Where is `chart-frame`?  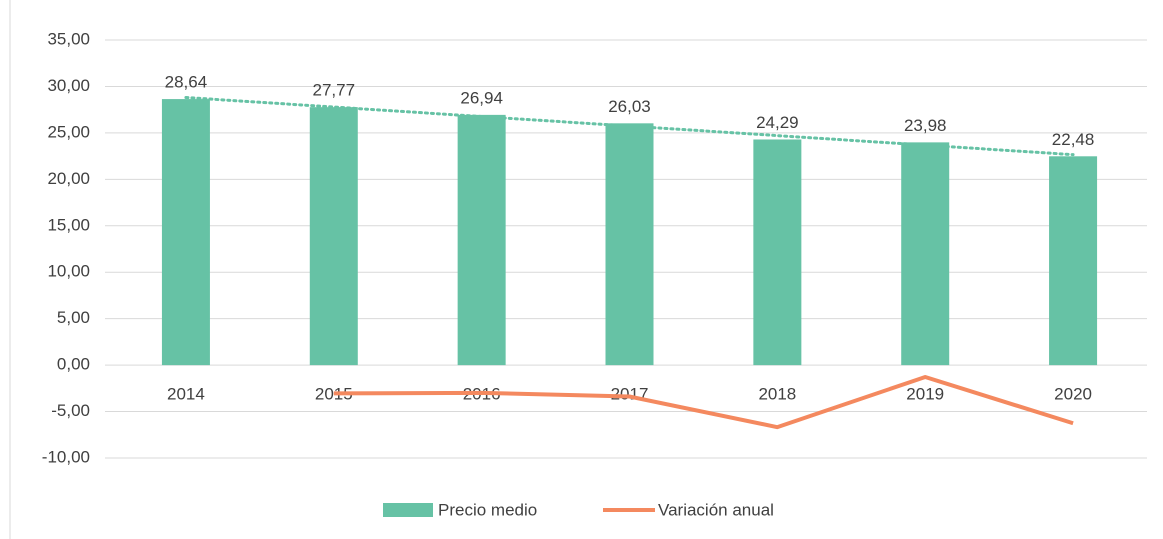
chart-frame is located at coordinates (10, 269).